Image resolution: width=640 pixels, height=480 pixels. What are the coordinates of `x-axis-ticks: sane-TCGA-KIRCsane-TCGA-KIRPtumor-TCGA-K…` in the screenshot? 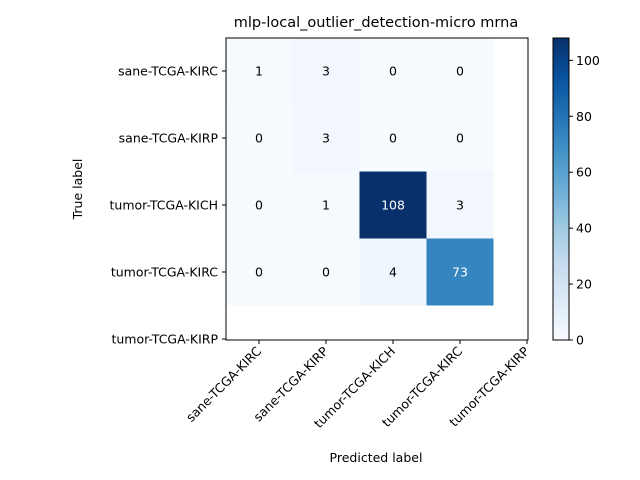 It's located at (357, 385).